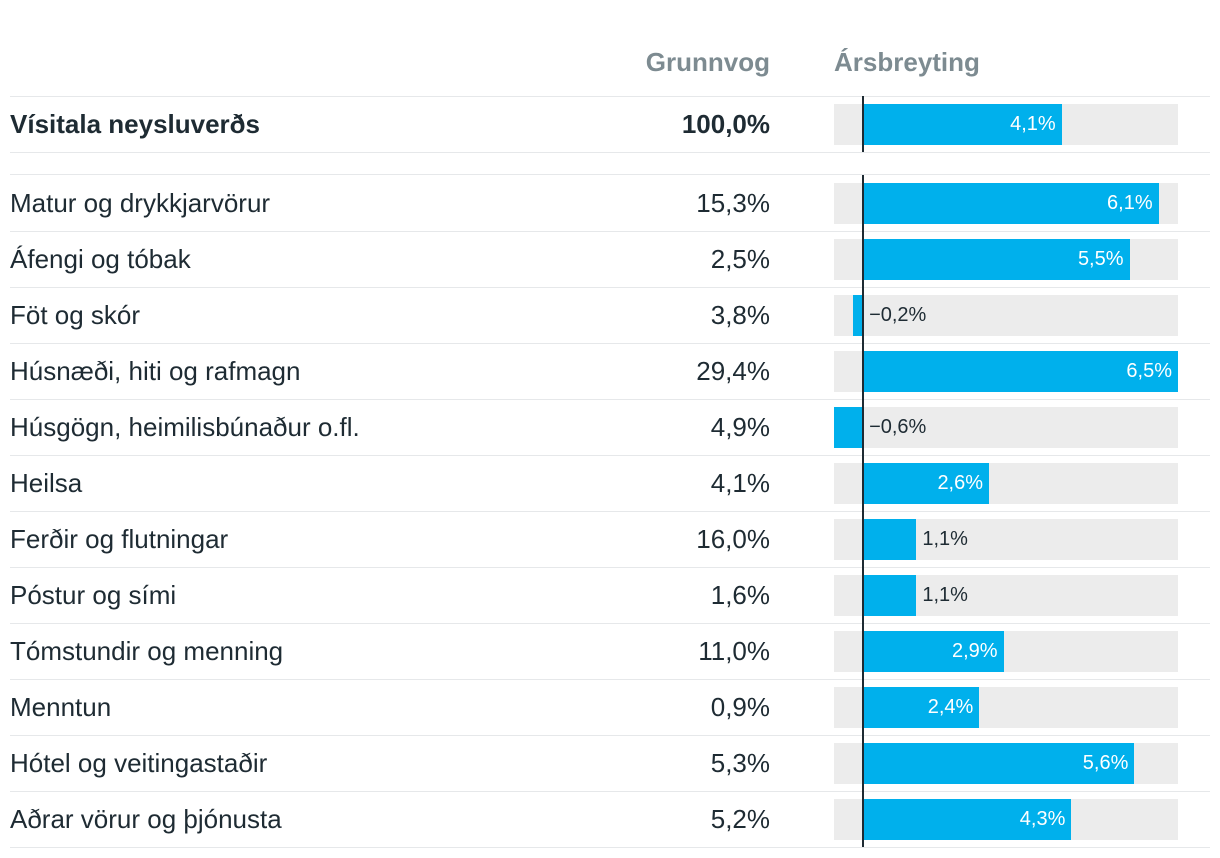  I want to click on table-row: Áfengi og tóbak 2,5% 5,5%, so click(610, 259).